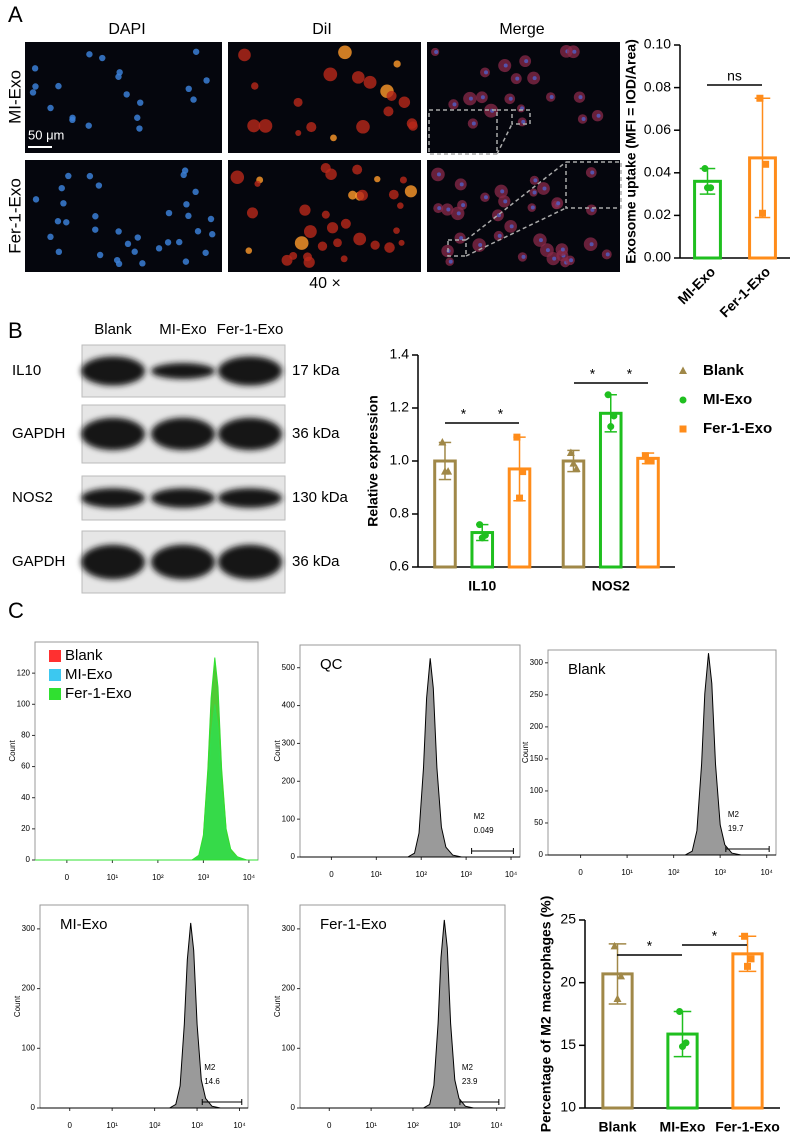 The width and height of the screenshot is (793, 1146). What do you see at coordinates (25, 797) in the screenshot?
I see `y-tick-label: 40` at bounding box center [25, 797].